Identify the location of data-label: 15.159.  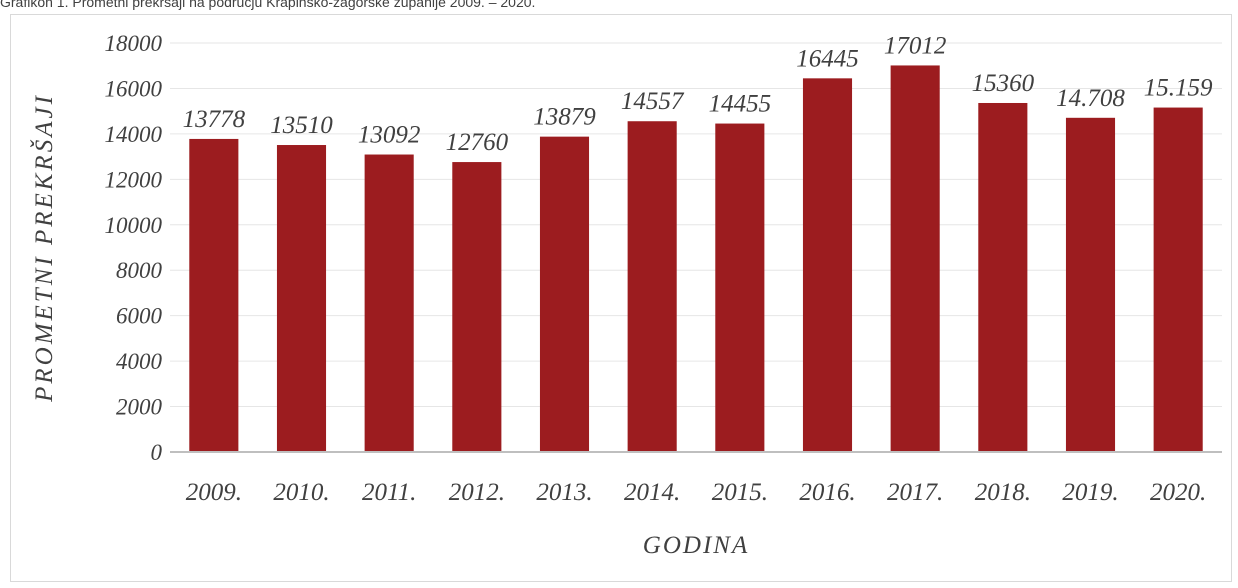
(1178, 88).